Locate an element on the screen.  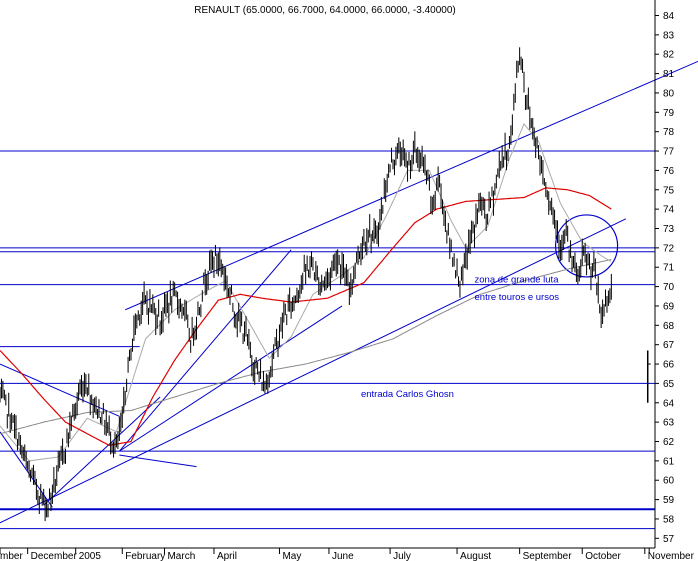
annotation-text: entre touros e ursos is located at coordinates (517, 297).